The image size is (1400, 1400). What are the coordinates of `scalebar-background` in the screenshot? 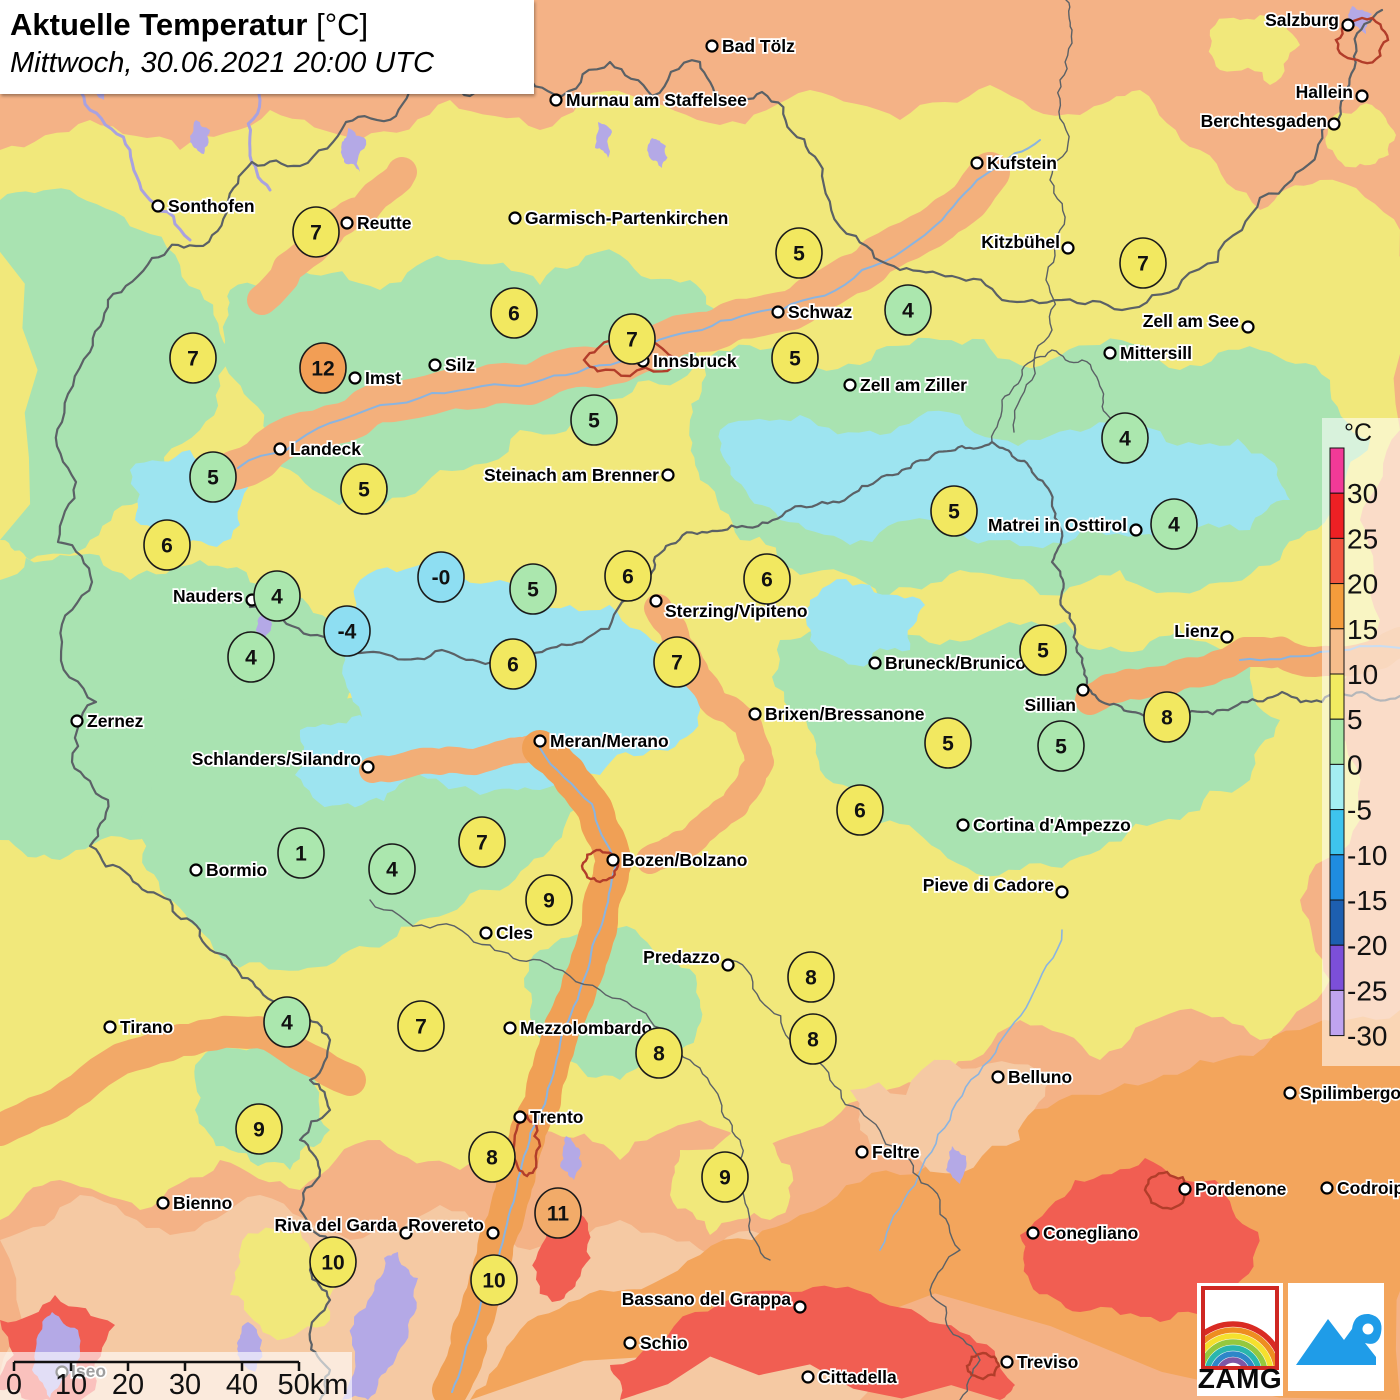 It's located at (176, 1376).